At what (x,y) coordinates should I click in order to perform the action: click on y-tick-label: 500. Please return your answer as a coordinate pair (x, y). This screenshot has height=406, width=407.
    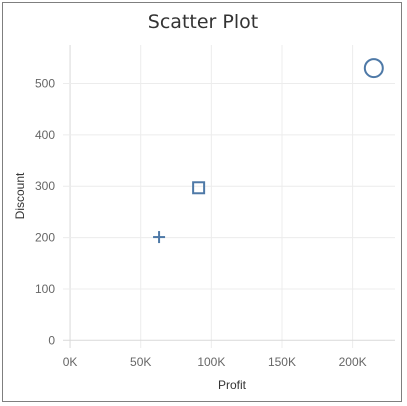
    Looking at the image, I should click on (45, 84).